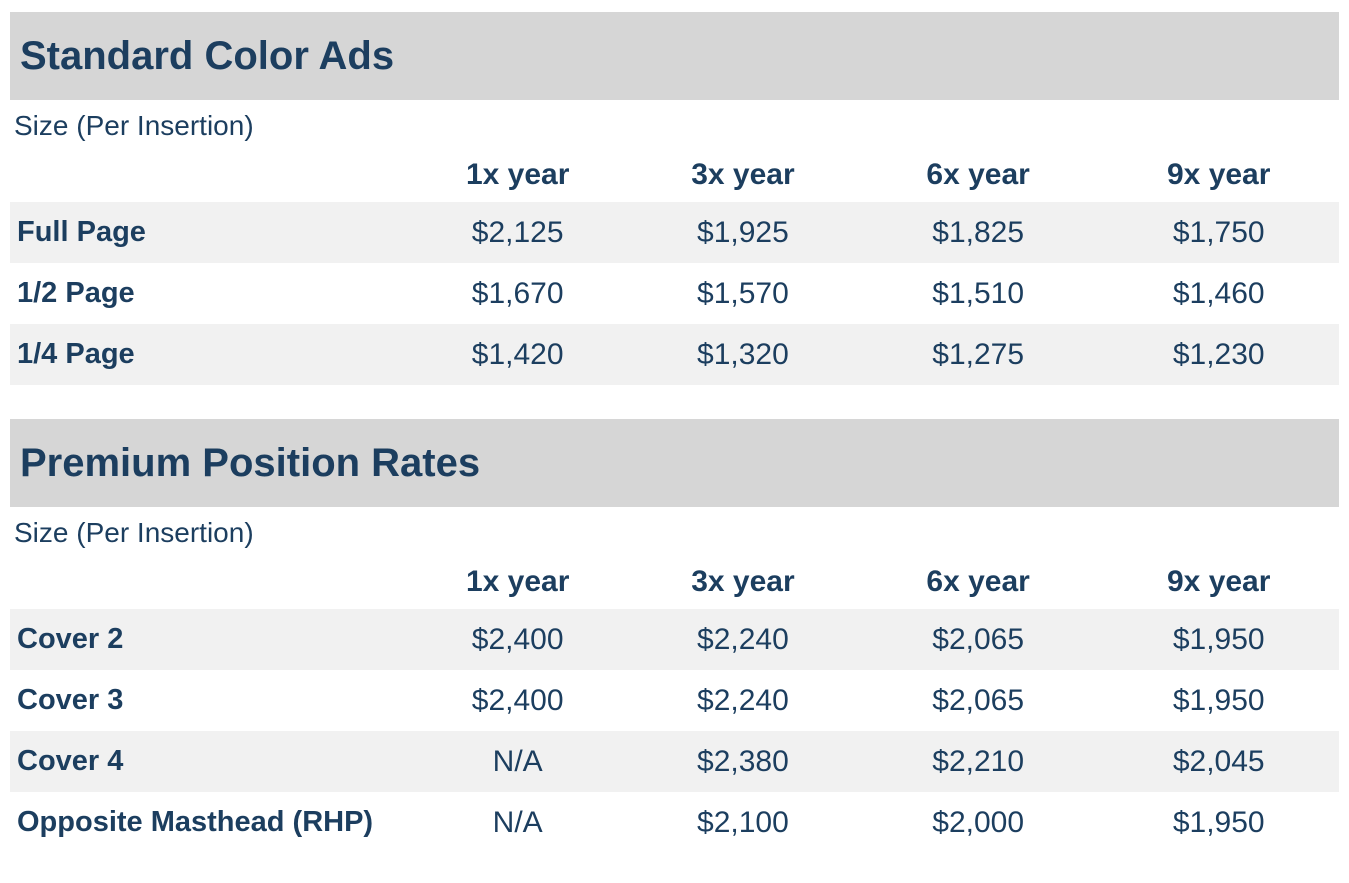 The width and height of the screenshot is (1349, 883). Describe the element at coordinates (517, 232) in the screenshot. I see `price-cell: $2,125` at that location.